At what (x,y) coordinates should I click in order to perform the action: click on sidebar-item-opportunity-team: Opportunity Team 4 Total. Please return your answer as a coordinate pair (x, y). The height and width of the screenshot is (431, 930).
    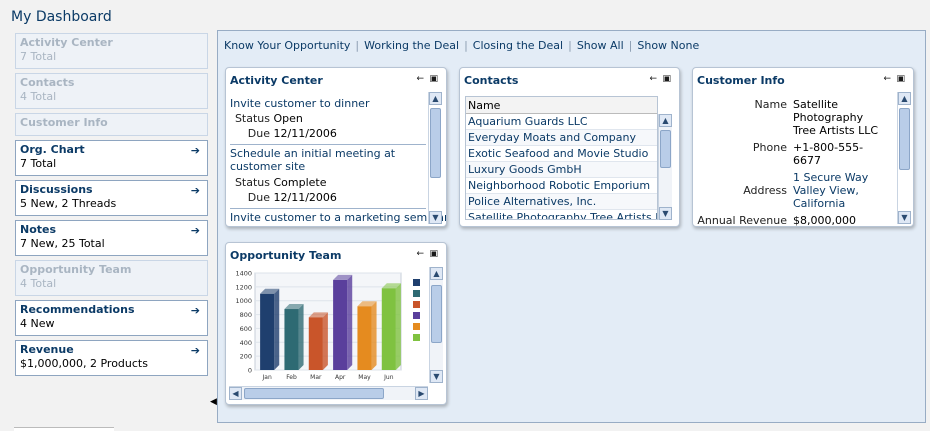
    Looking at the image, I should click on (111, 278).